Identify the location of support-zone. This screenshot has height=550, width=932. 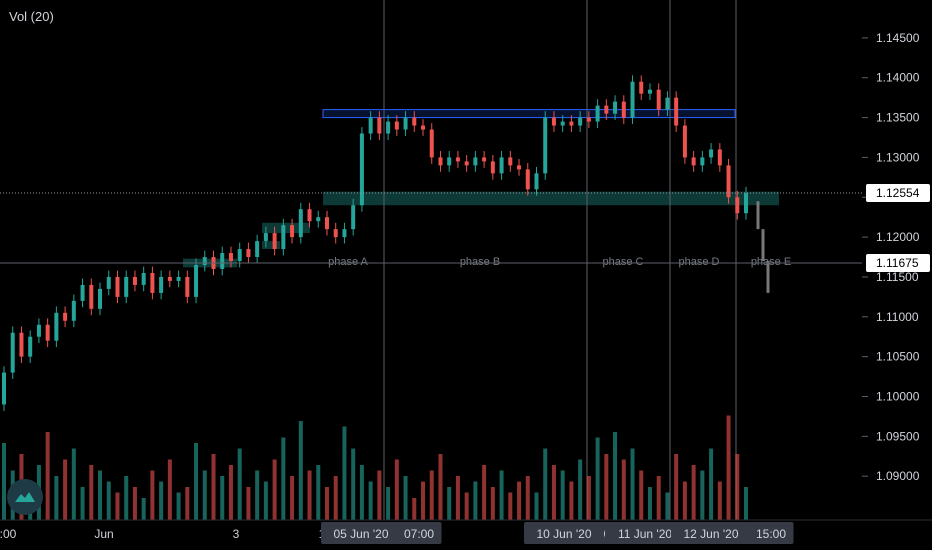
(551, 198).